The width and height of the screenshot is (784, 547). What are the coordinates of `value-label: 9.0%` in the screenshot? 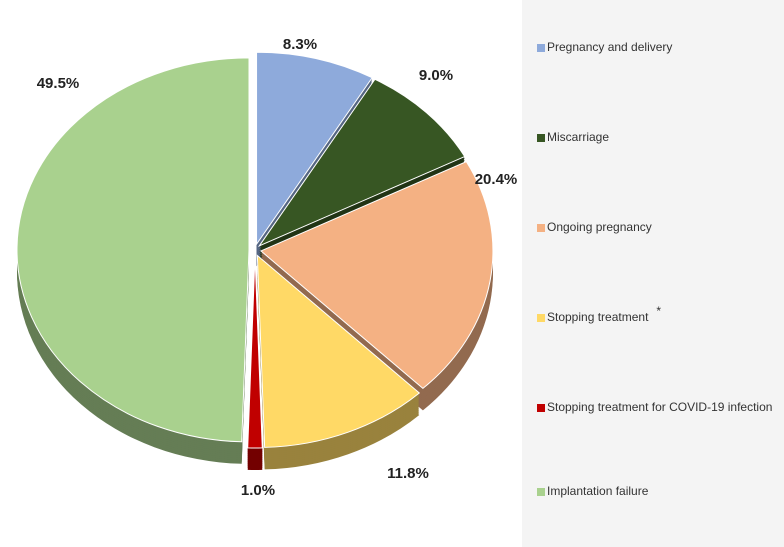 It's located at (436, 75).